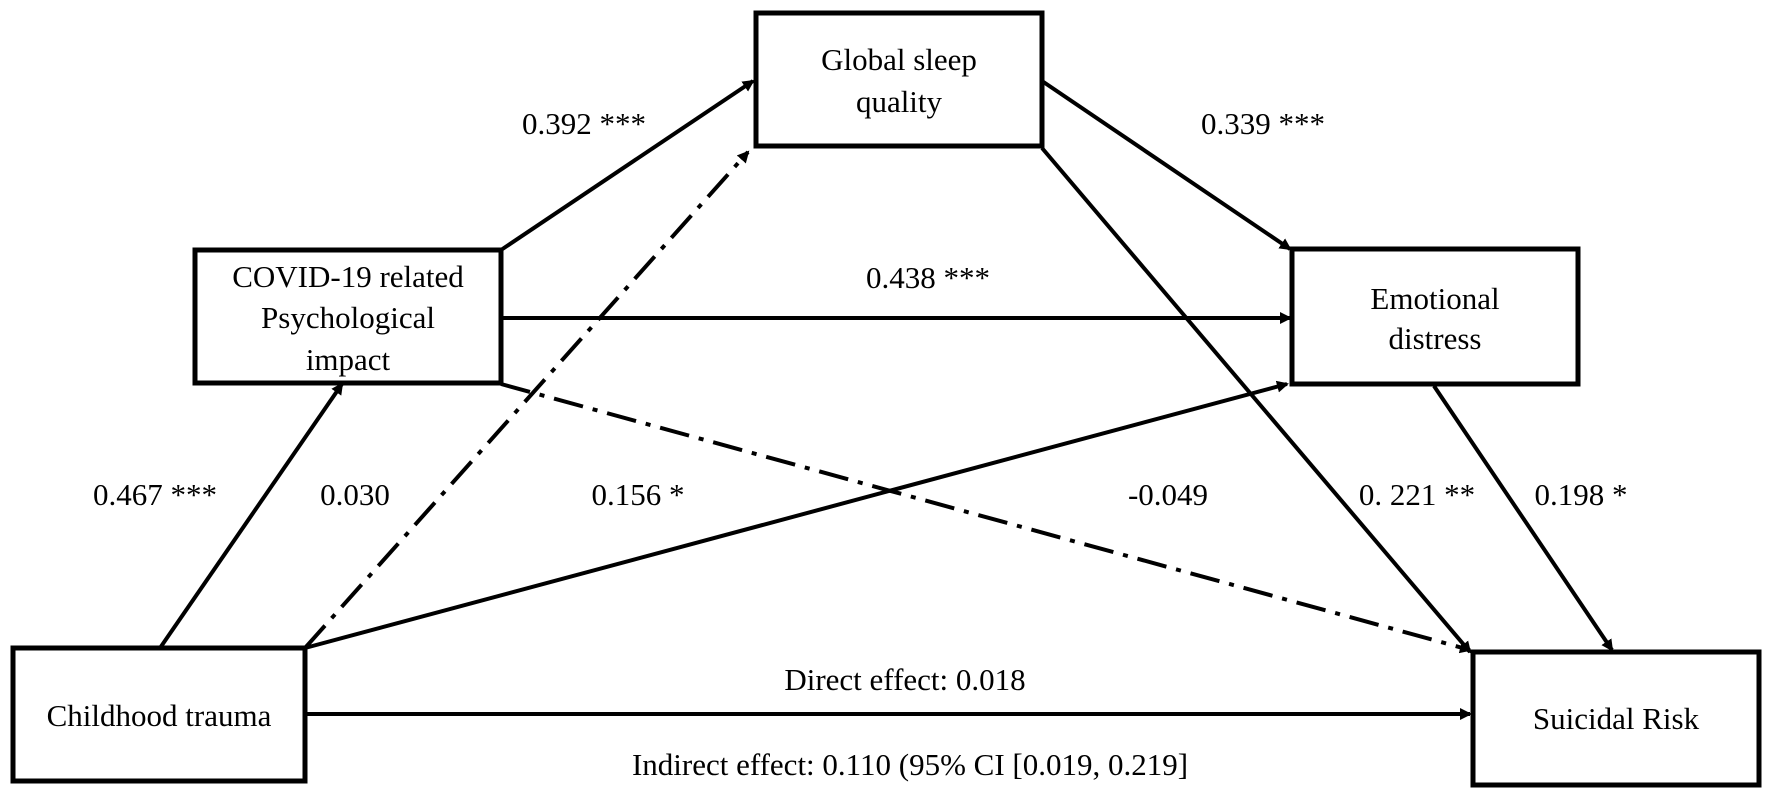 This screenshot has width=1772, height=796. What do you see at coordinates (584, 123) in the screenshot?
I see `label-covid-to-sleep: 0.392 ***` at bounding box center [584, 123].